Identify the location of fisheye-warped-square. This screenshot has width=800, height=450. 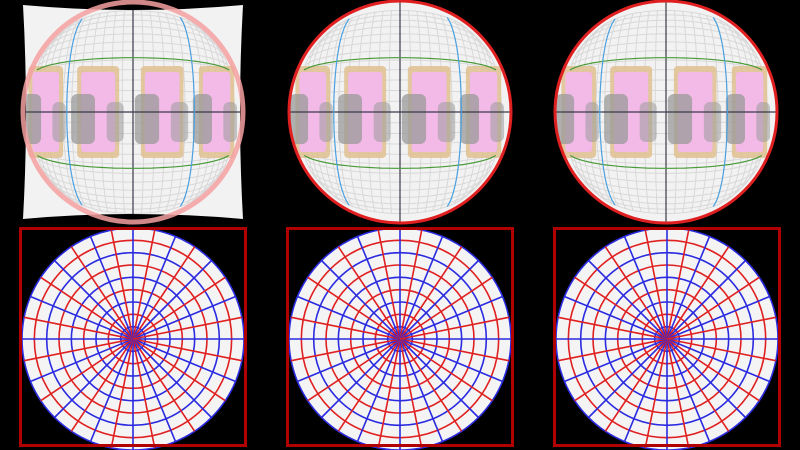
(133, 112).